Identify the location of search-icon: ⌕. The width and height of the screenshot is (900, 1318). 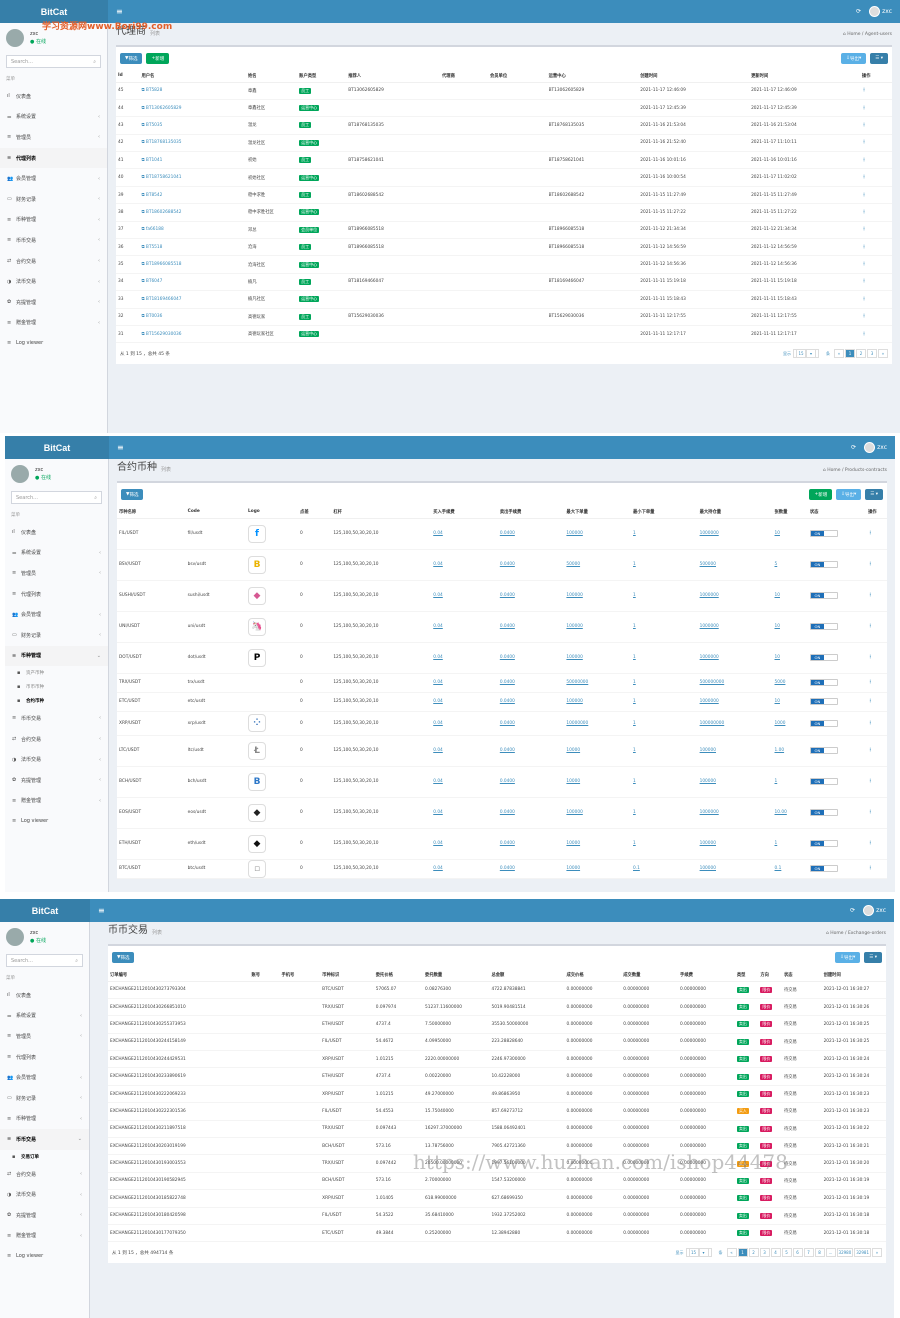
(76, 960).